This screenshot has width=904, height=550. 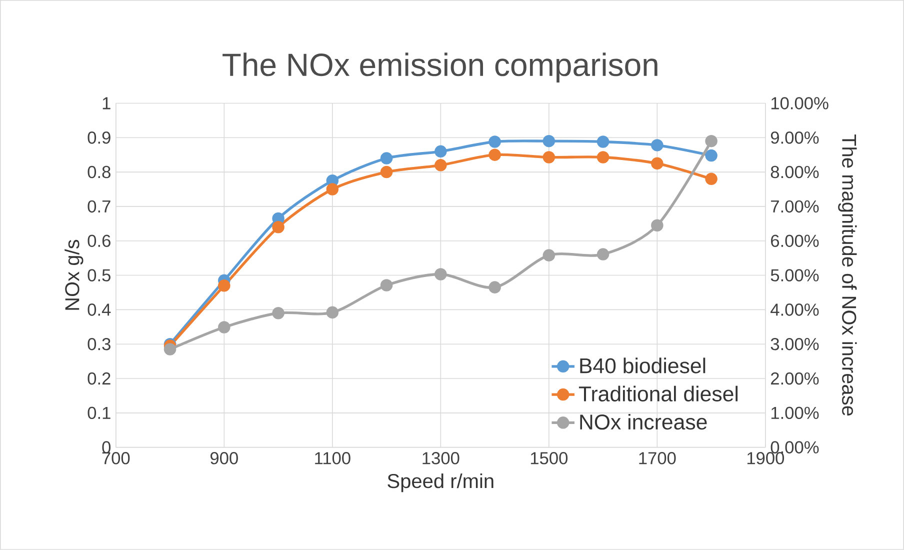 What do you see at coordinates (440, 67) in the screenshot?
I see `chart-title: The NOx emission comparison` at bounding box center [440, 67].